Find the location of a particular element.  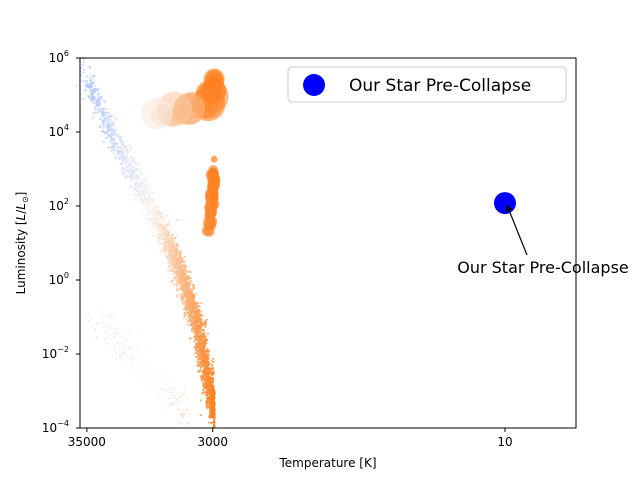

x-axis-label: Temperature [K] is located at coordinates (327, 463).